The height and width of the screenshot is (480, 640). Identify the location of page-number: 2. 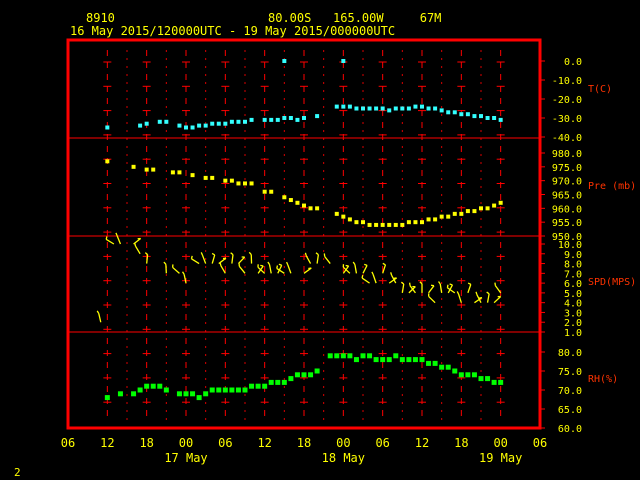
(17, 472).